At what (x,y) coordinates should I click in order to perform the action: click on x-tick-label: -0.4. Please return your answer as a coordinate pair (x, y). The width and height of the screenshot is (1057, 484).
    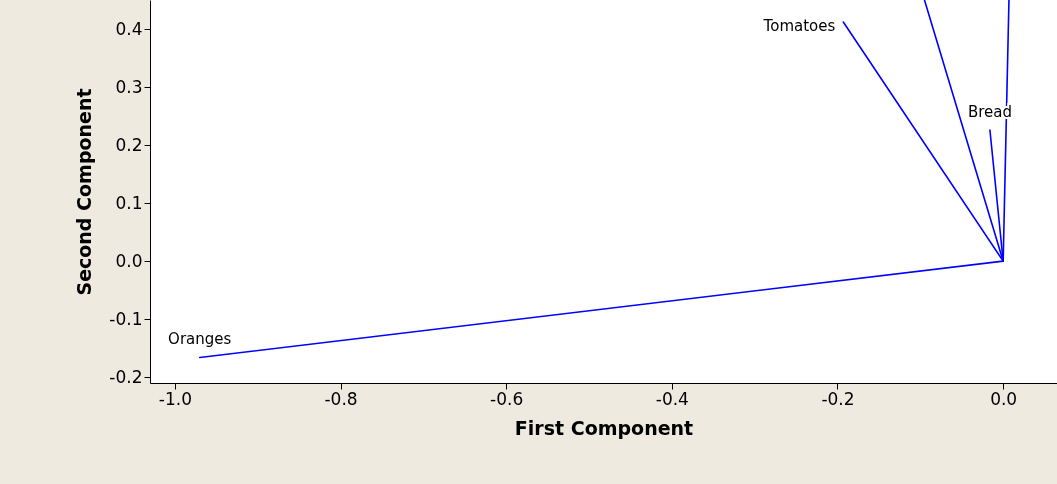
    Looking at the image, I should click on (672, 398).